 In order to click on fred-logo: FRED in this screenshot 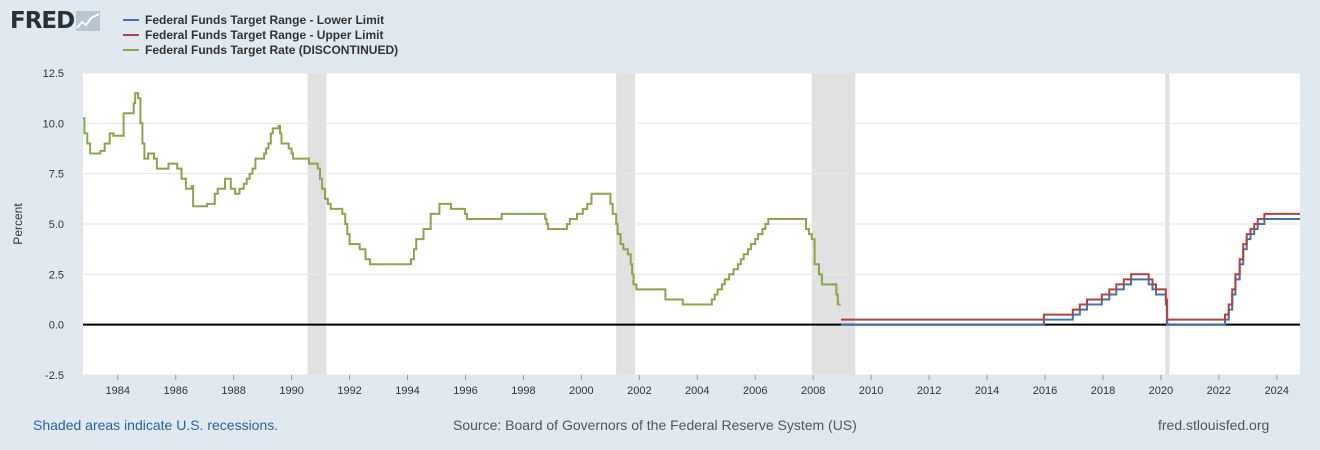, I will do `click(55, 21)`.